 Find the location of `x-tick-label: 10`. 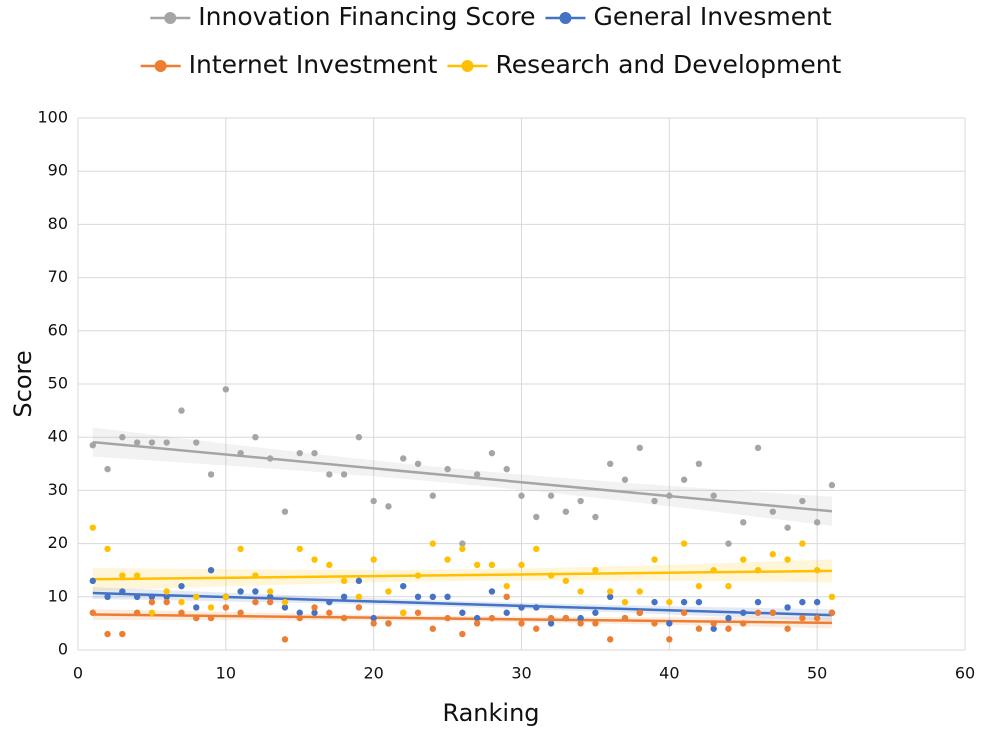

x-tick-label: 10 is located at coordinates (226, 673).